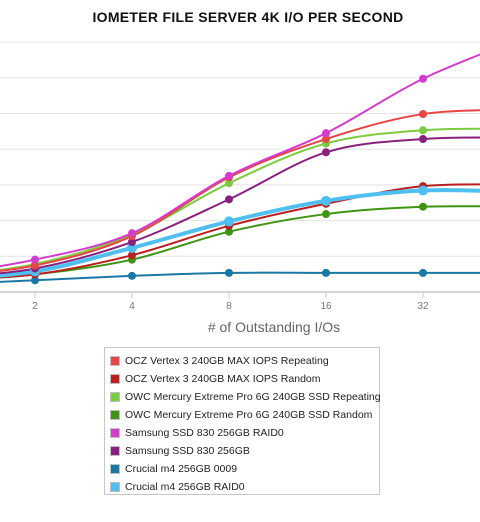 This screenshot has width=480, height=522. I want to click on legend-item: OCZ Vertex 3 240GB MAX IOPS Repeating, so click(244, 361).